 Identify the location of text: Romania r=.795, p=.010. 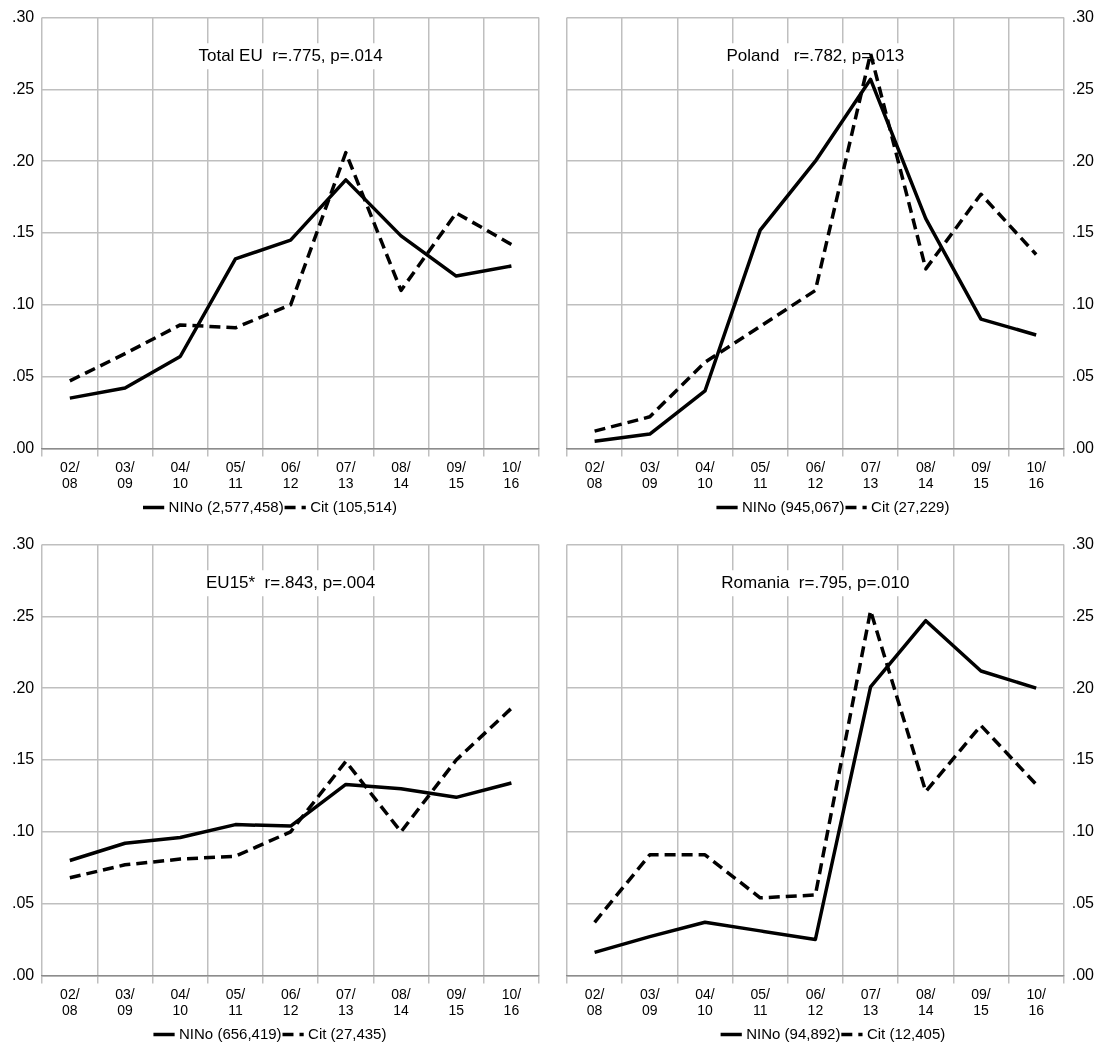
(815, 583).